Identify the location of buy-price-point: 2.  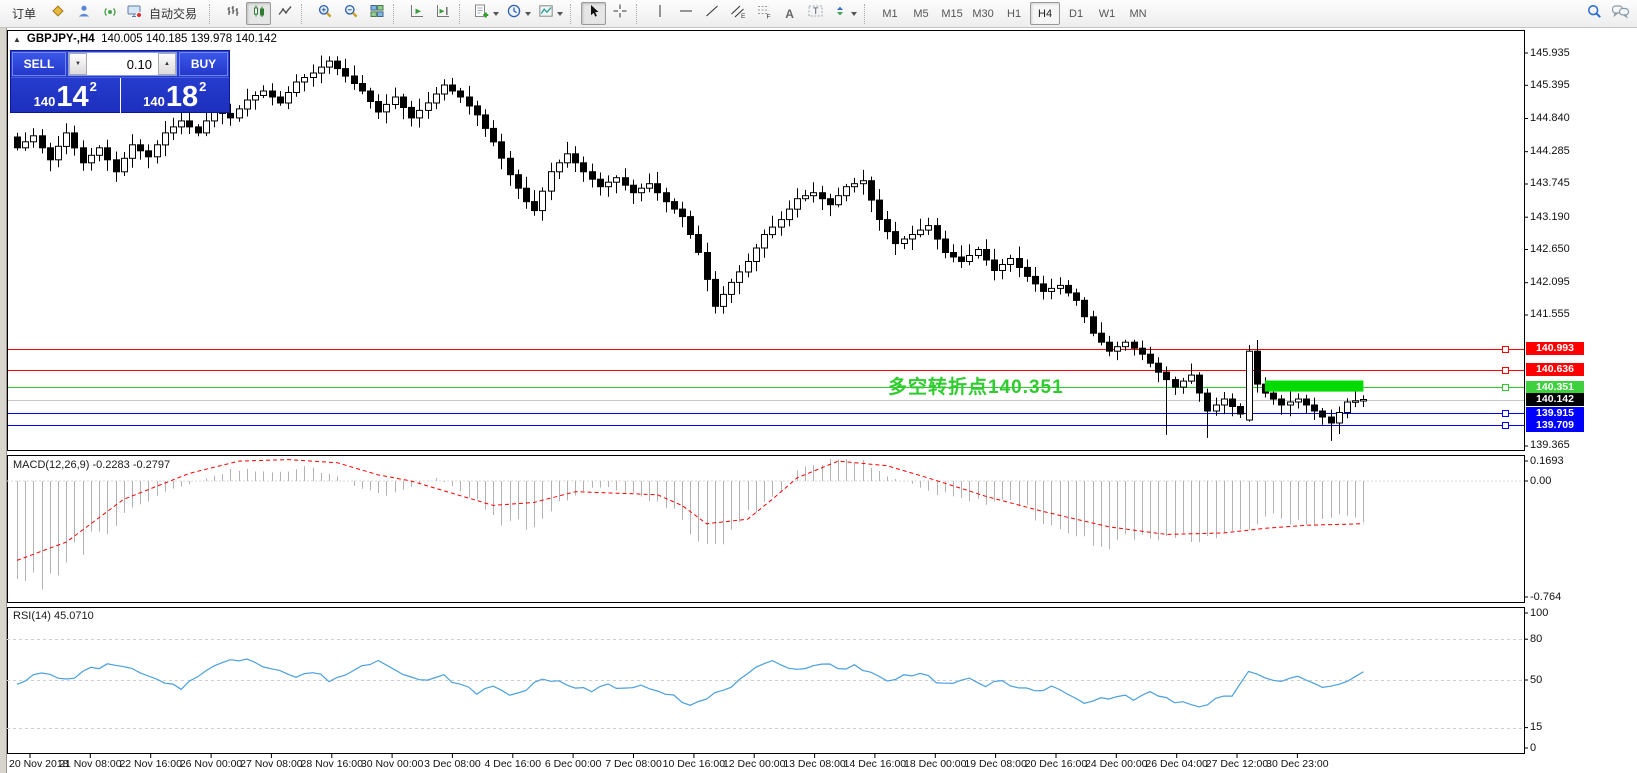
(203, 86).